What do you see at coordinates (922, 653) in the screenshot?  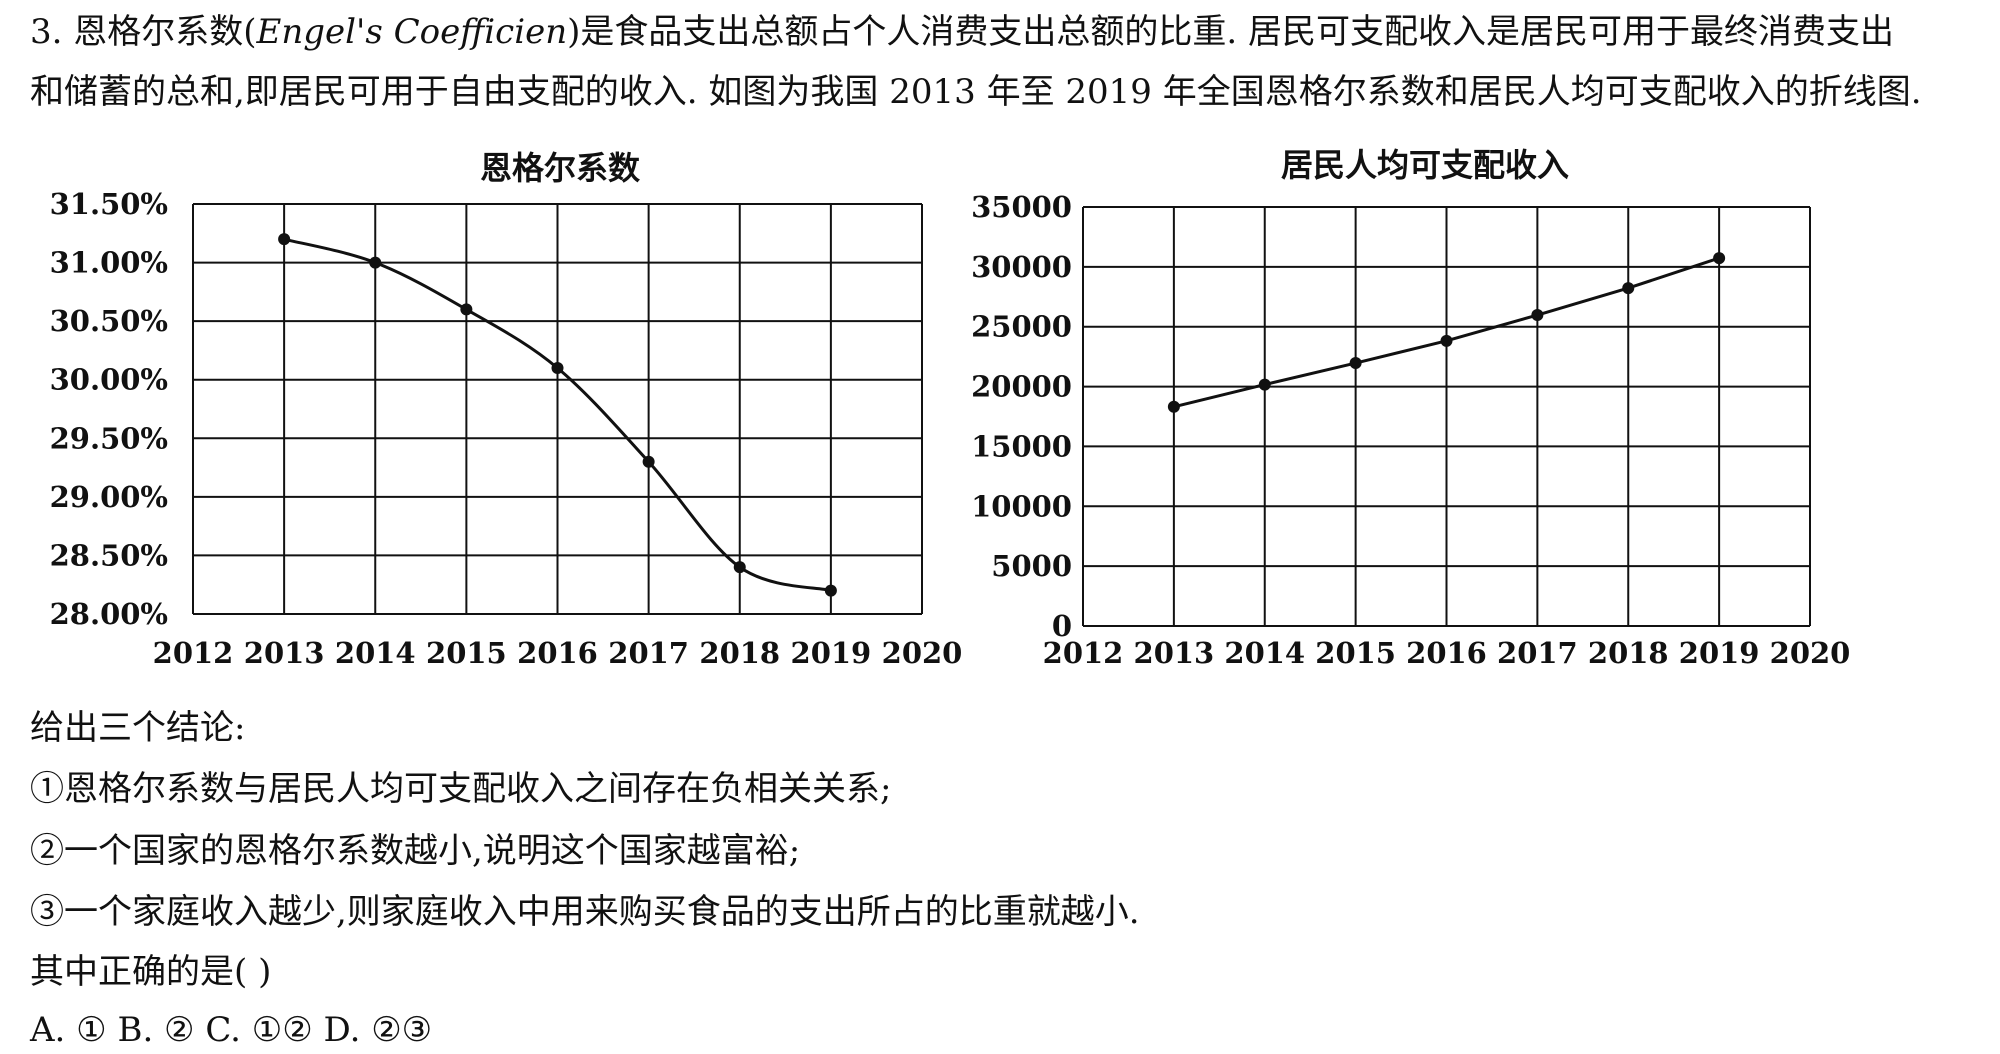 I see `engel-x-tick: 2020` at bounding box center [922, 653].